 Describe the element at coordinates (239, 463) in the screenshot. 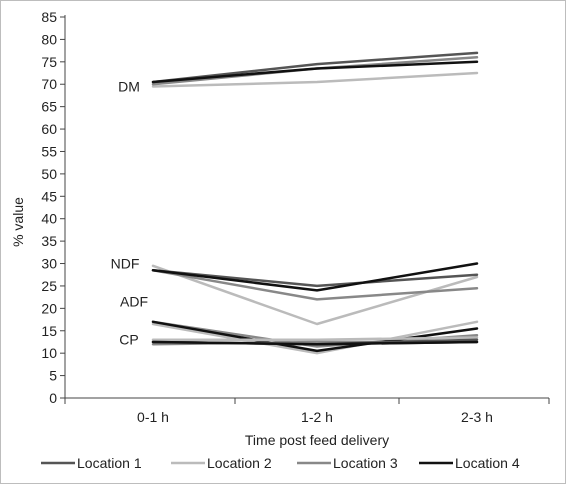

I see `legend-label: Location 2` at that location.